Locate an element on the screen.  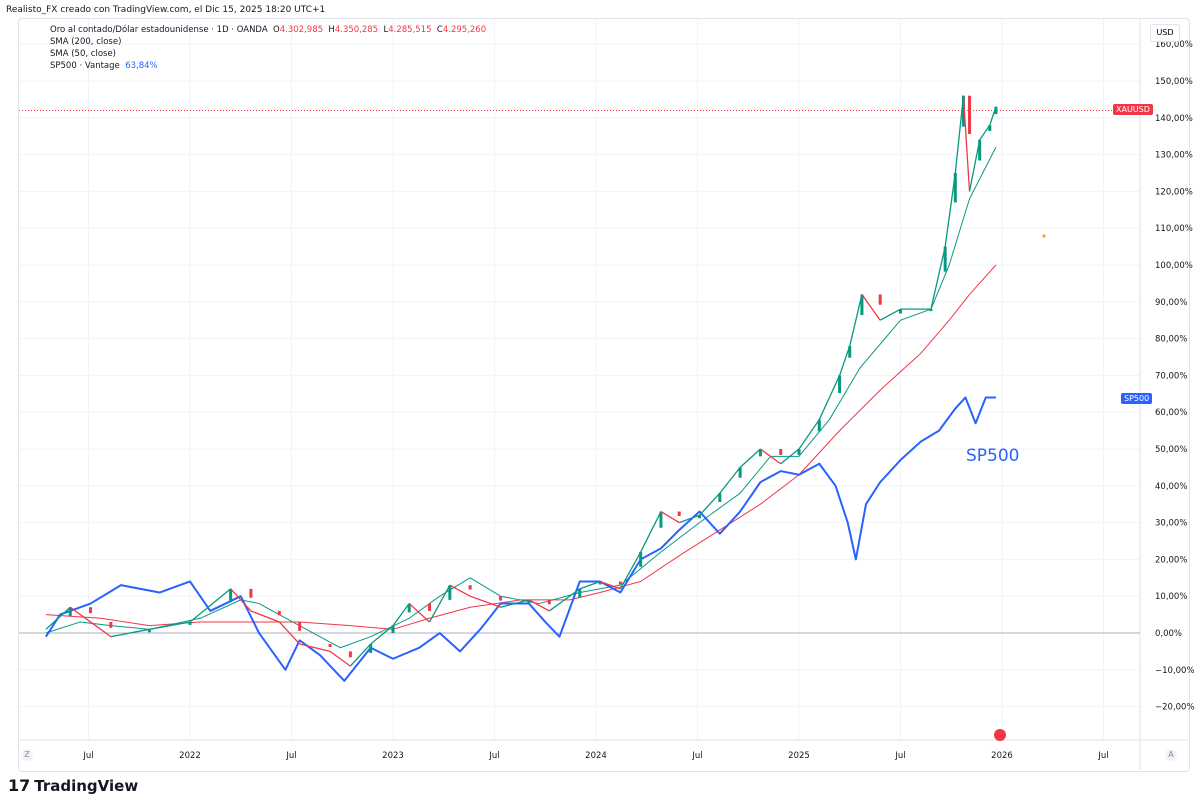
close-label: C is located at coordinates (439, 30).